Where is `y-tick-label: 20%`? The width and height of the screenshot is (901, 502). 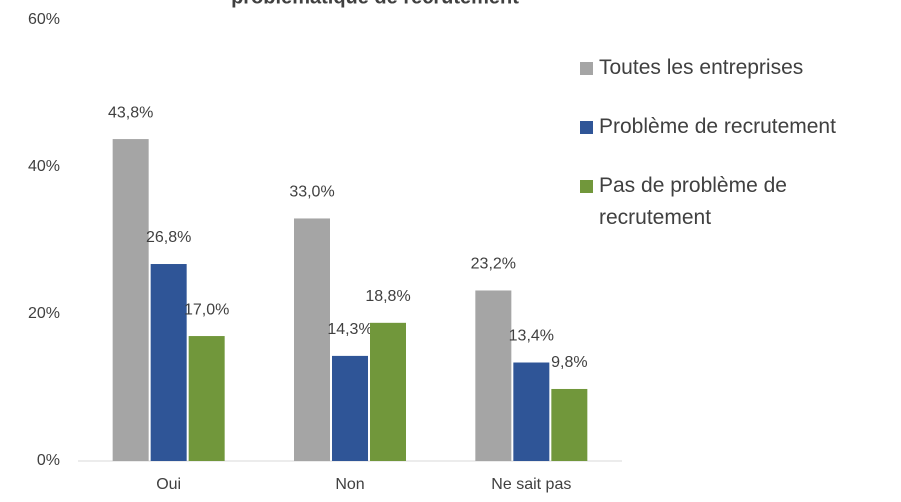
y-tick-label: 20% is located at coordinates (44, 313).